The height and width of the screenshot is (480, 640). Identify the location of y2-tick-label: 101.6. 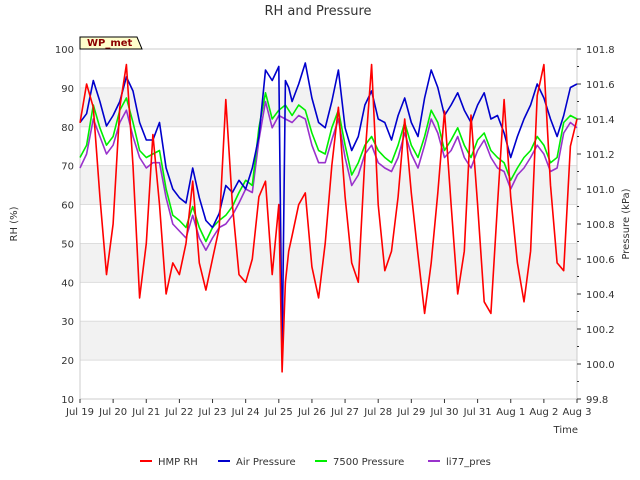
(600, 85).